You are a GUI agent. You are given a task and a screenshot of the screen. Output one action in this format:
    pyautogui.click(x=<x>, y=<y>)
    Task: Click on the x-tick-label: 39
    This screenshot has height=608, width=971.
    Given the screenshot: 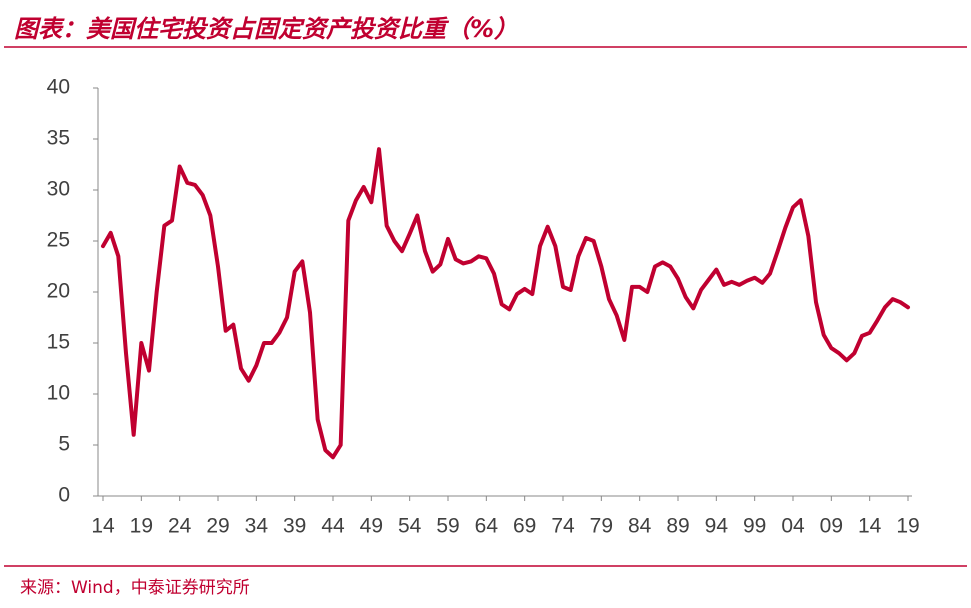 What is the action you would take?
    pyautogui.click(x=294, y=526)
    